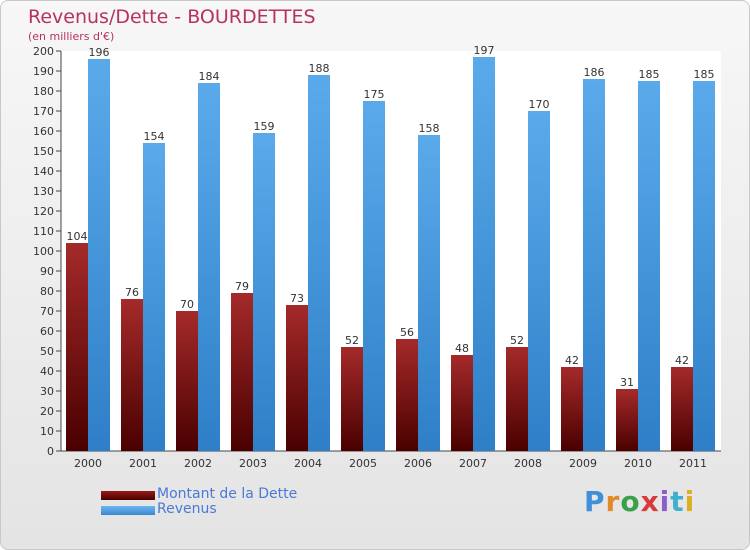 This screenshot has width=750, height=550. Describe the element at coordinates (187, 509) in the screenshot. I see `legend-label-revenus: Revenus` at that location.